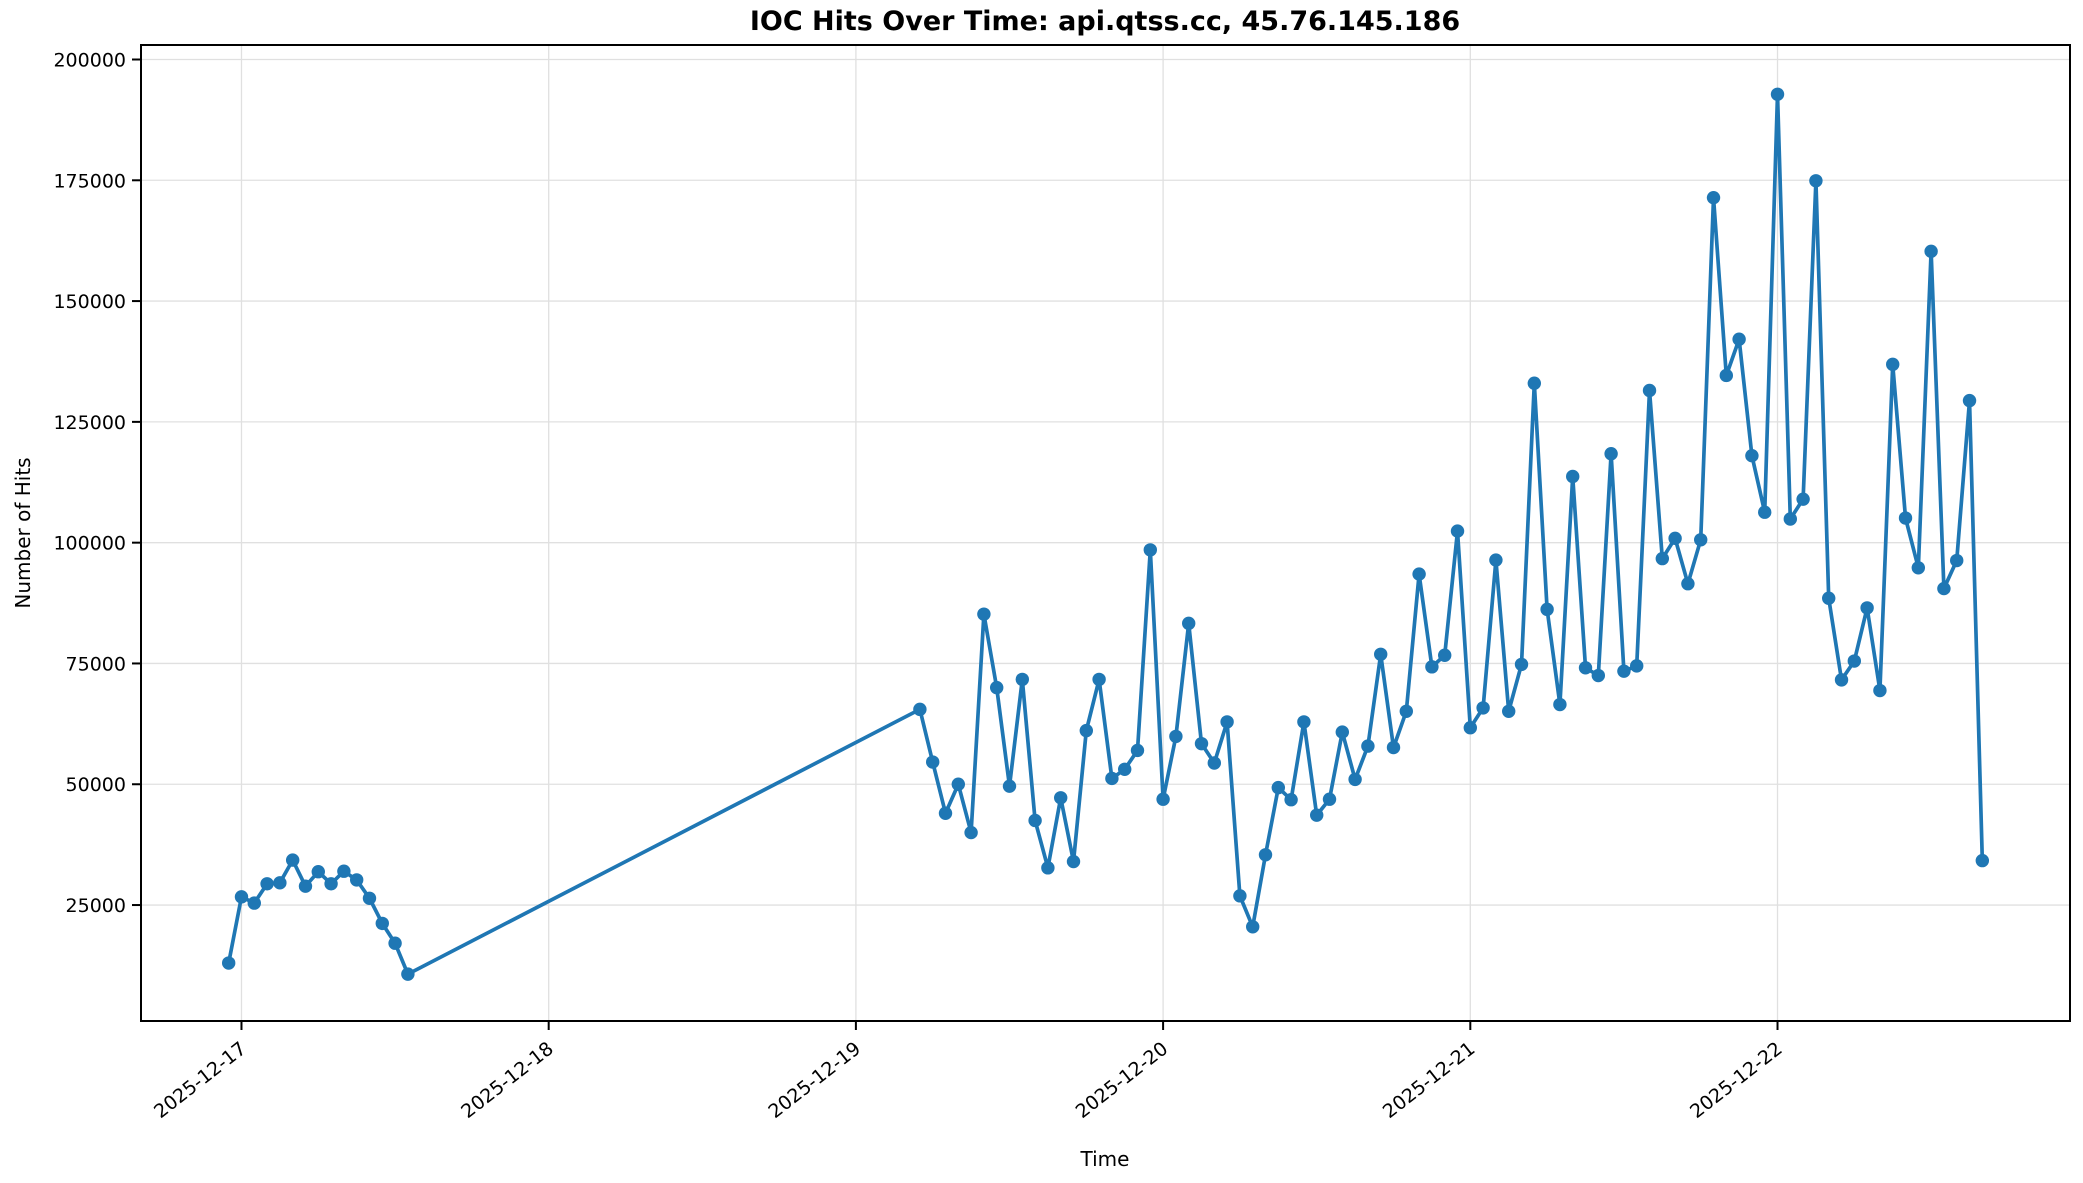 The width and height of the screenshot is (2083, 1183). I want to click on x-tick-label: 2025-12-17, so click(200, 1080).